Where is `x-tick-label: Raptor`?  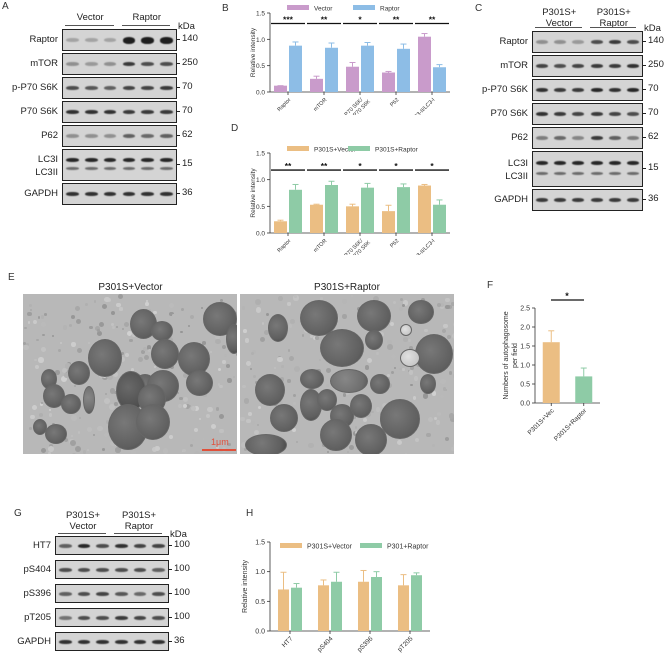 x-tick-label: Raptor is located at coordinates (284, 246).